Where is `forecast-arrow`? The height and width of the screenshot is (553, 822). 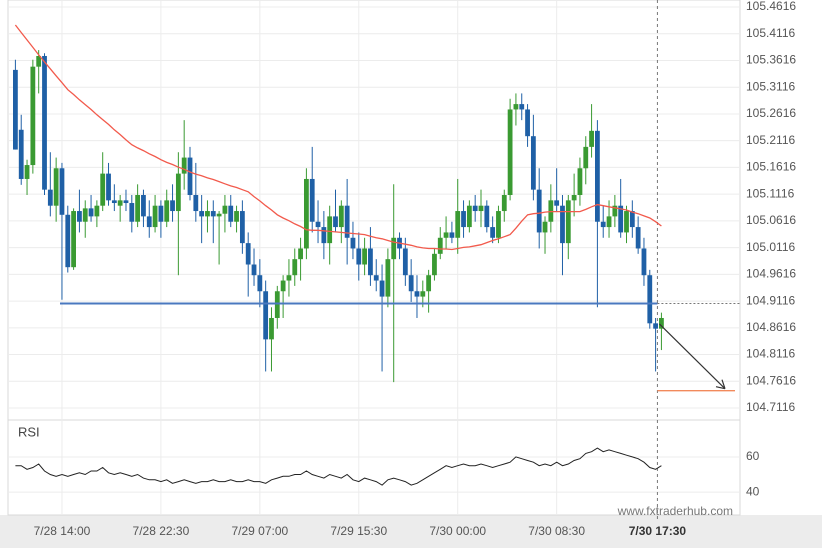 forecast-arrow is located at coordinates (692, 356).